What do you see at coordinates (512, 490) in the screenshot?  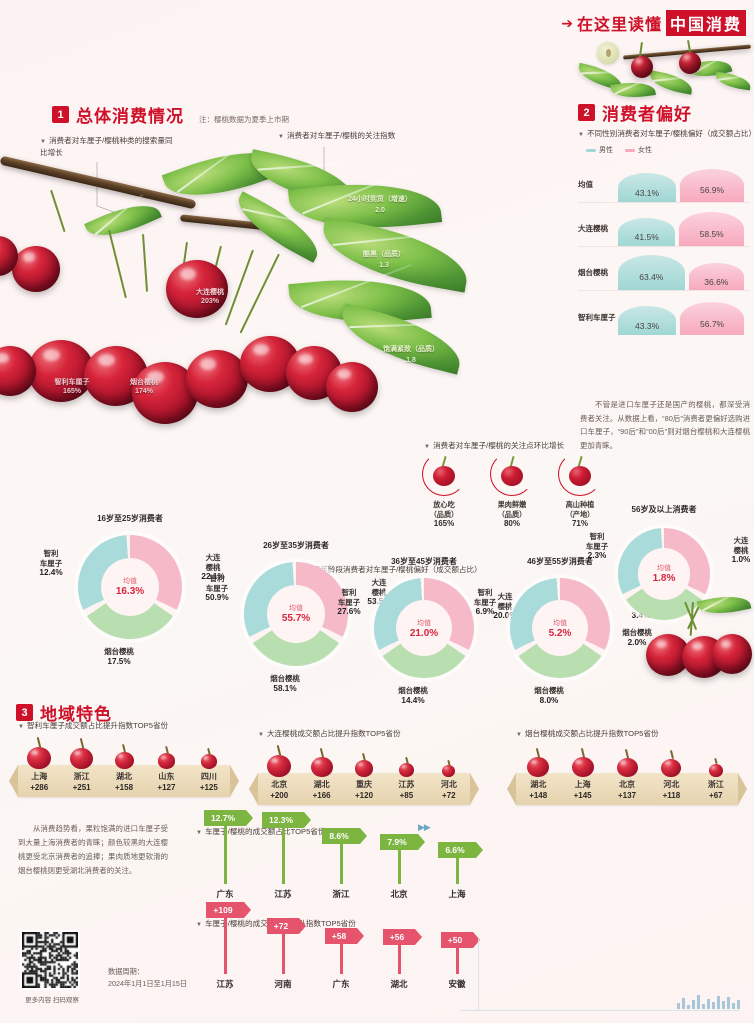 I see `attention-growth-group: 放心吃 （品质） 165% 果肉鲜嫩 （品质） 80% 高山种植 （产地） 71%` at bounding box center [512, 490].